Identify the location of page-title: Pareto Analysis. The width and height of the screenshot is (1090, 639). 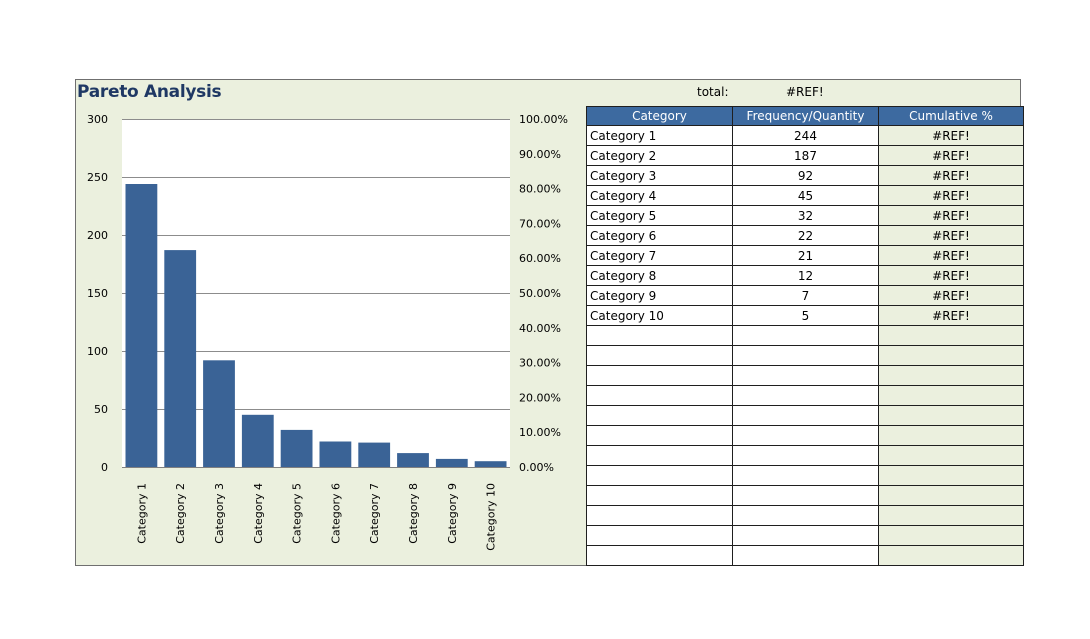
(149, 92).